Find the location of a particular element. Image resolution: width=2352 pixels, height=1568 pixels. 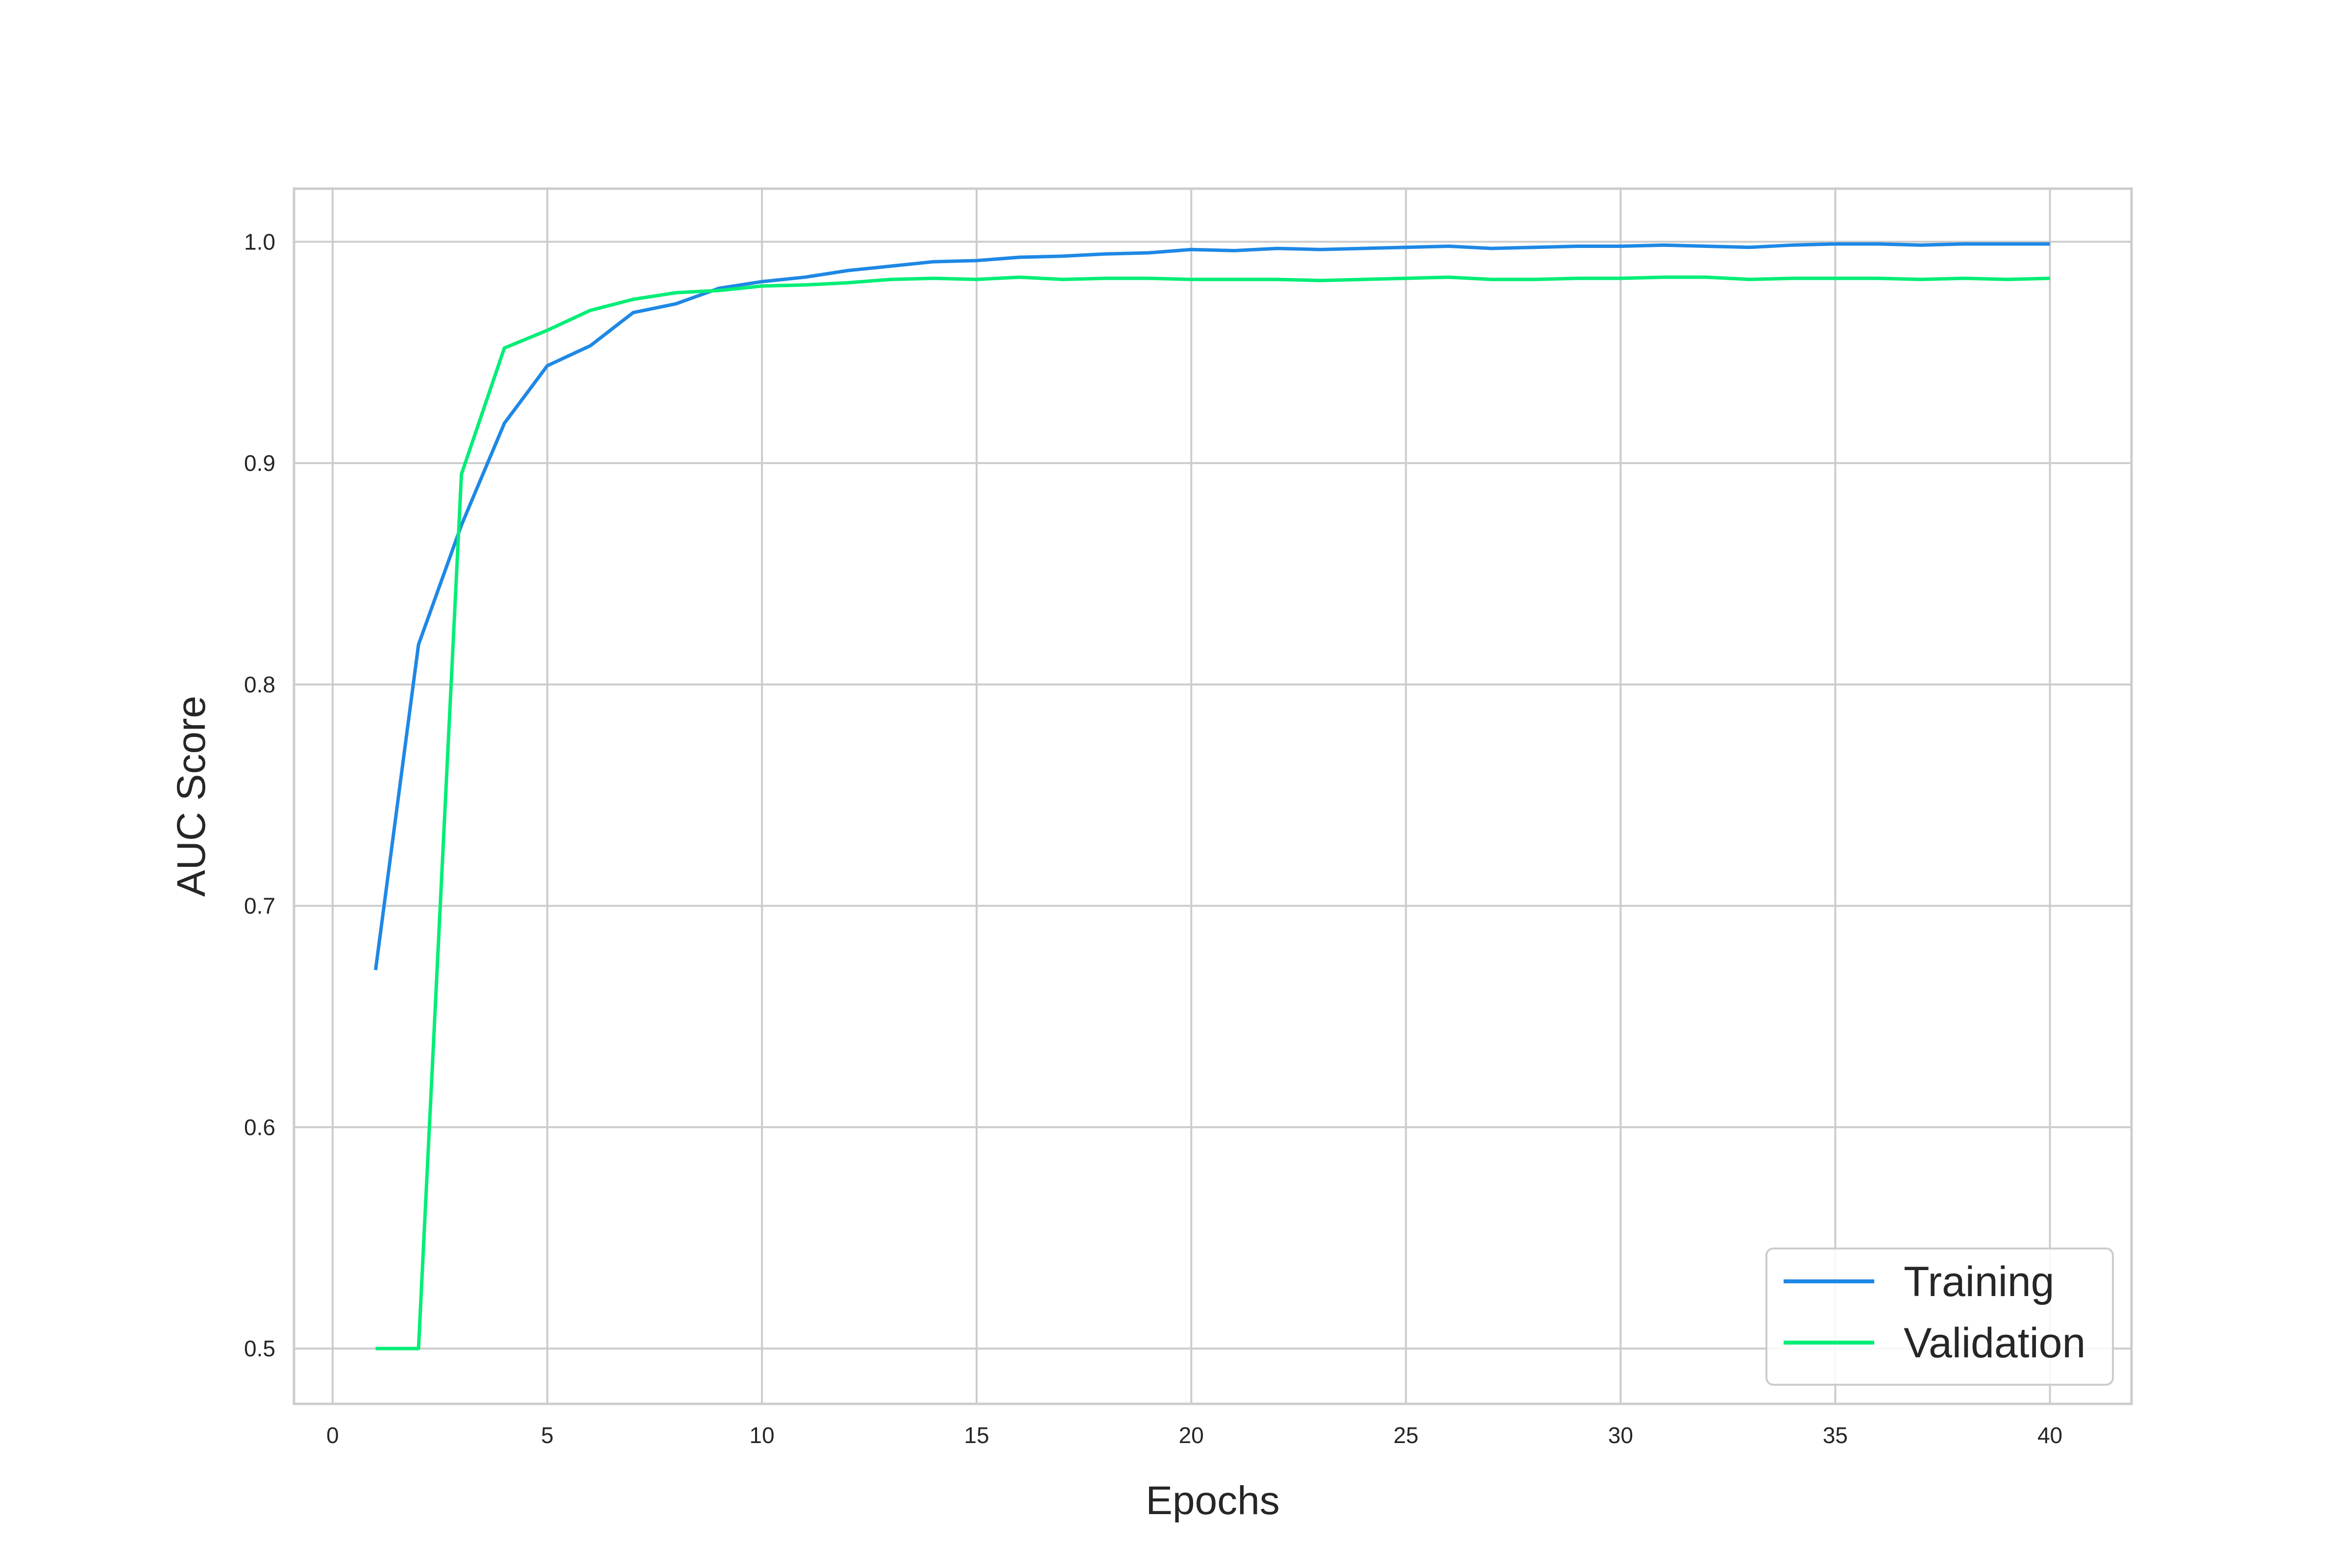

x-tick-label: 25 is located at coordinates (1406, 1435).